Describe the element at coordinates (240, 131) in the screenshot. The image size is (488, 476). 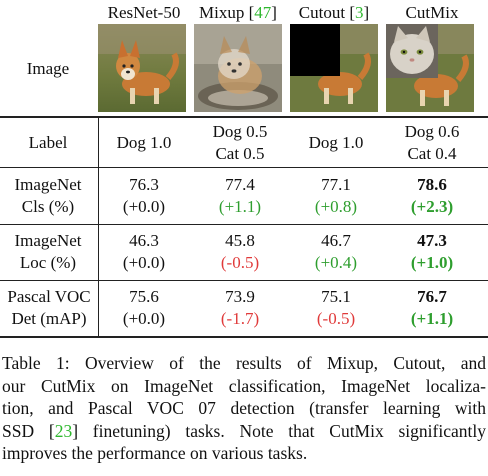
I see `cell-value: Dog 0.5` at that location.